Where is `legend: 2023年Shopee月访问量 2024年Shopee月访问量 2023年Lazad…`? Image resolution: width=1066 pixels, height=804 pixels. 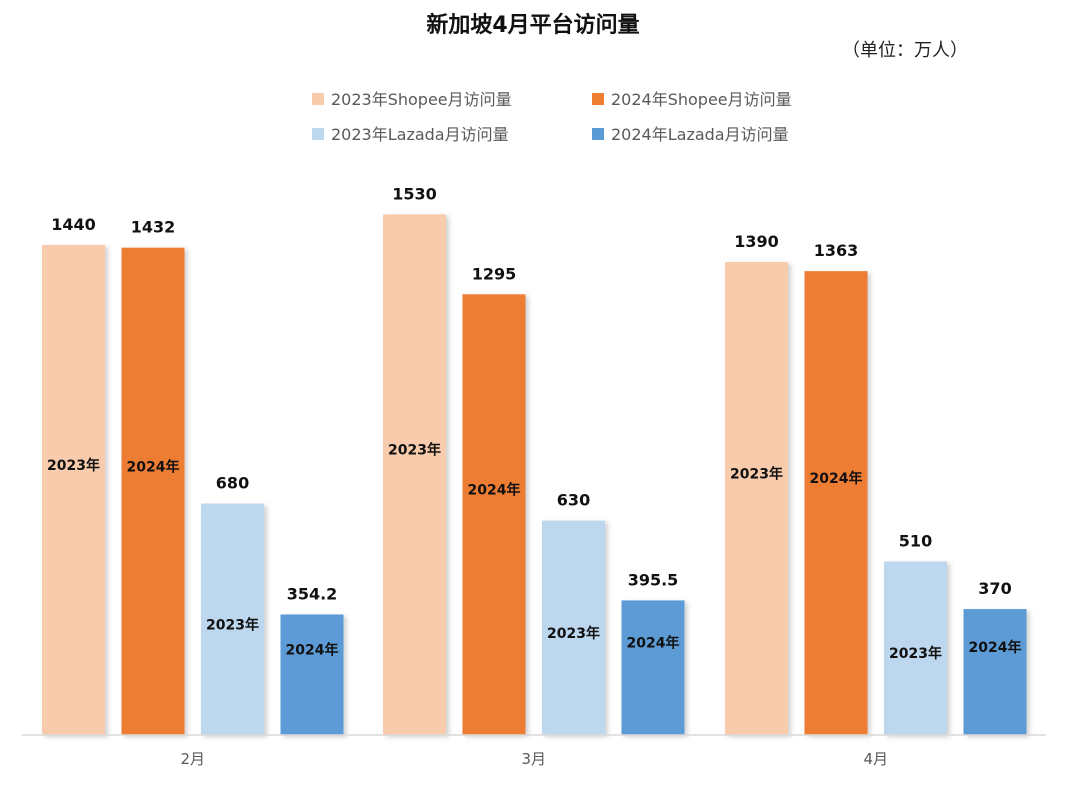
legend: 2023年Shopee月访问量 2024年Shopee月访问量 2023年Lazad… is located at coordinates (552, 117).